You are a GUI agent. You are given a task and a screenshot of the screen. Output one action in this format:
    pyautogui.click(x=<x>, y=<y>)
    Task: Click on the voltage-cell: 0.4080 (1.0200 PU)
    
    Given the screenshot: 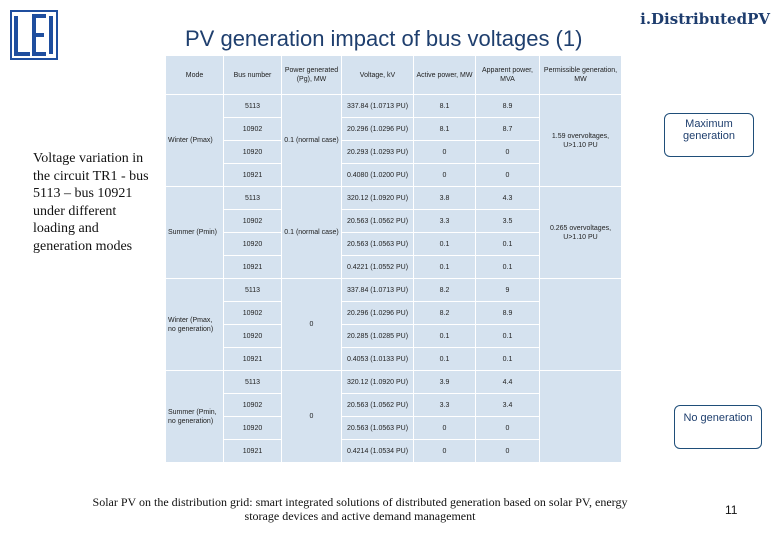 What is the action you would take?
    pyautogui.click(x=377, y=175)
    